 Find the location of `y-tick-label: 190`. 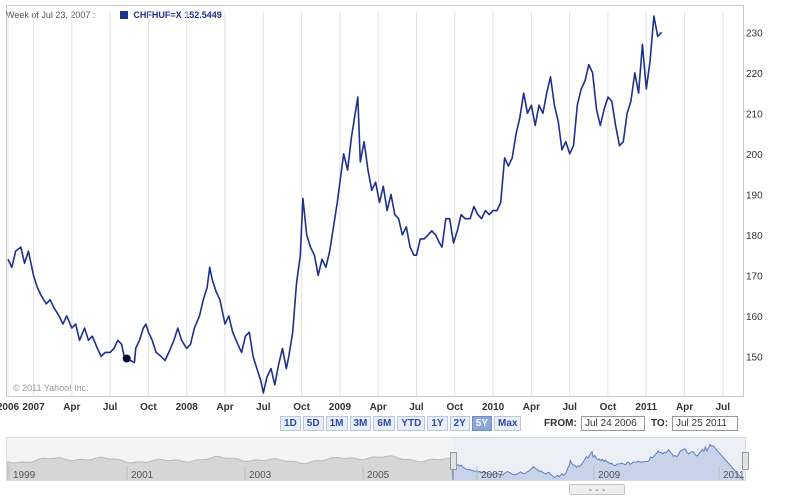

y-tick-label: 190 is located at coordinates (754, 195).